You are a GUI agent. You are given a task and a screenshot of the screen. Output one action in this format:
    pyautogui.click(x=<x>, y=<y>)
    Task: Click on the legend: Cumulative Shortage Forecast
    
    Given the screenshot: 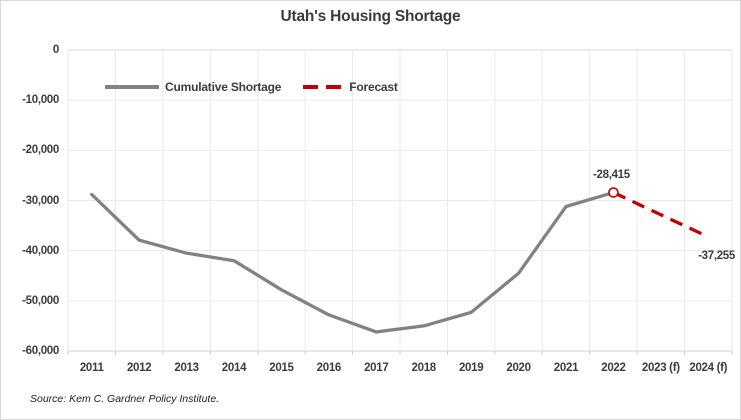 What is the action you would take?
    pyautogui.click(x=251, y=87)
    